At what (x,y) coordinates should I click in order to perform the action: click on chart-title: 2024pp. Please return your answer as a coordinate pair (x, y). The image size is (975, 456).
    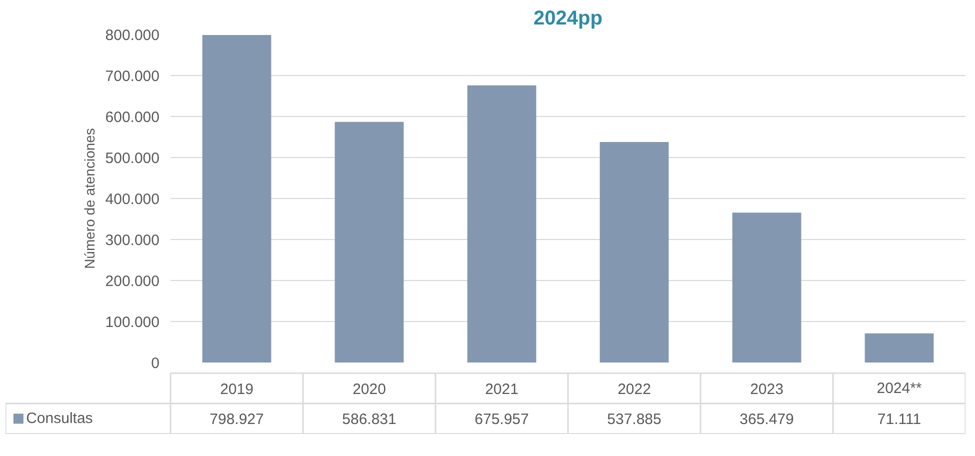
    Looking at the image, I should click on (568, 19).